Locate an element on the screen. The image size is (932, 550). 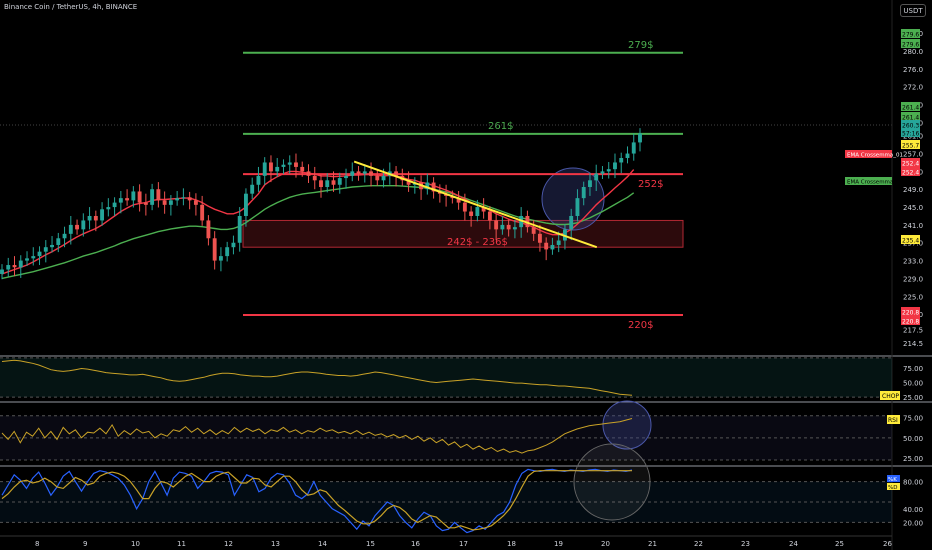
currency-button: USDT is located at coordinates (913, 10).